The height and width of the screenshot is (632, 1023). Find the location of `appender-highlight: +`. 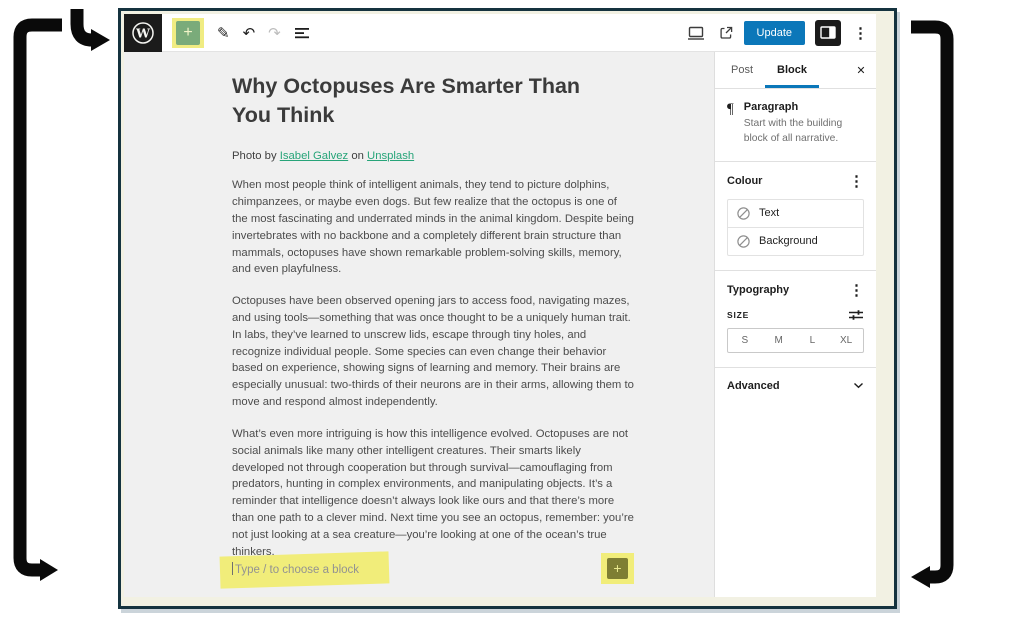

appender-highlight: + is located at coordinates (617, 568).